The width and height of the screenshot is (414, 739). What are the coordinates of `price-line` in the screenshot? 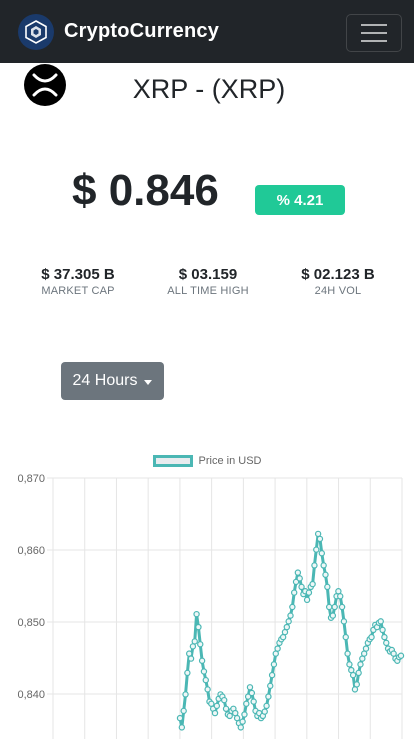 It's located at (290, 630).